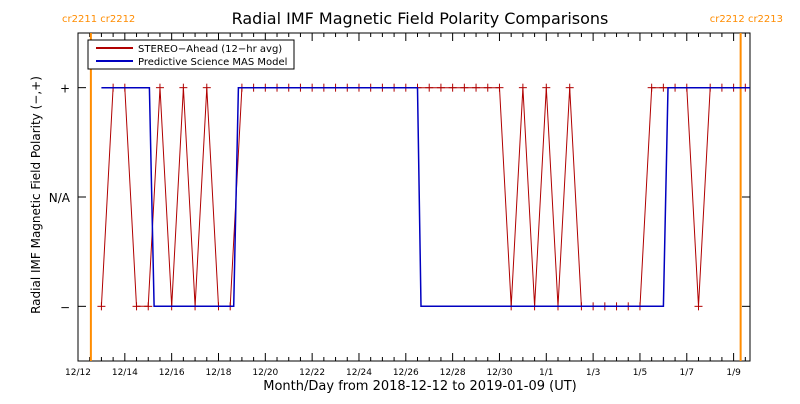  I want to click on x-tick-label: 12/14, so click(125, 373).